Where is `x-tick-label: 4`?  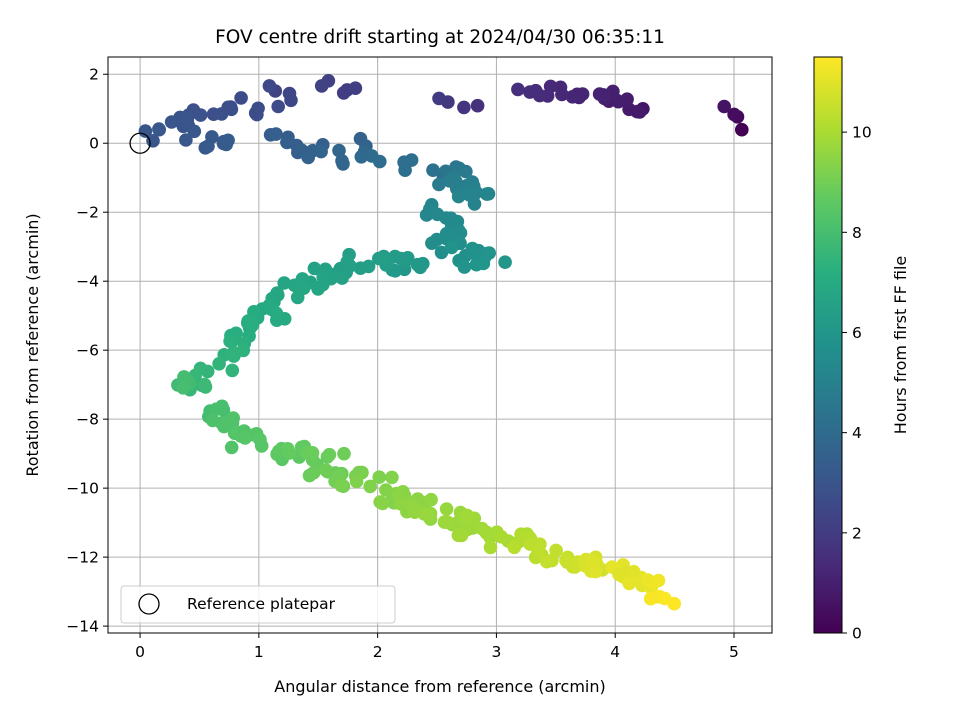
x-tick-label: 4 is located at coordinates (615, 652).